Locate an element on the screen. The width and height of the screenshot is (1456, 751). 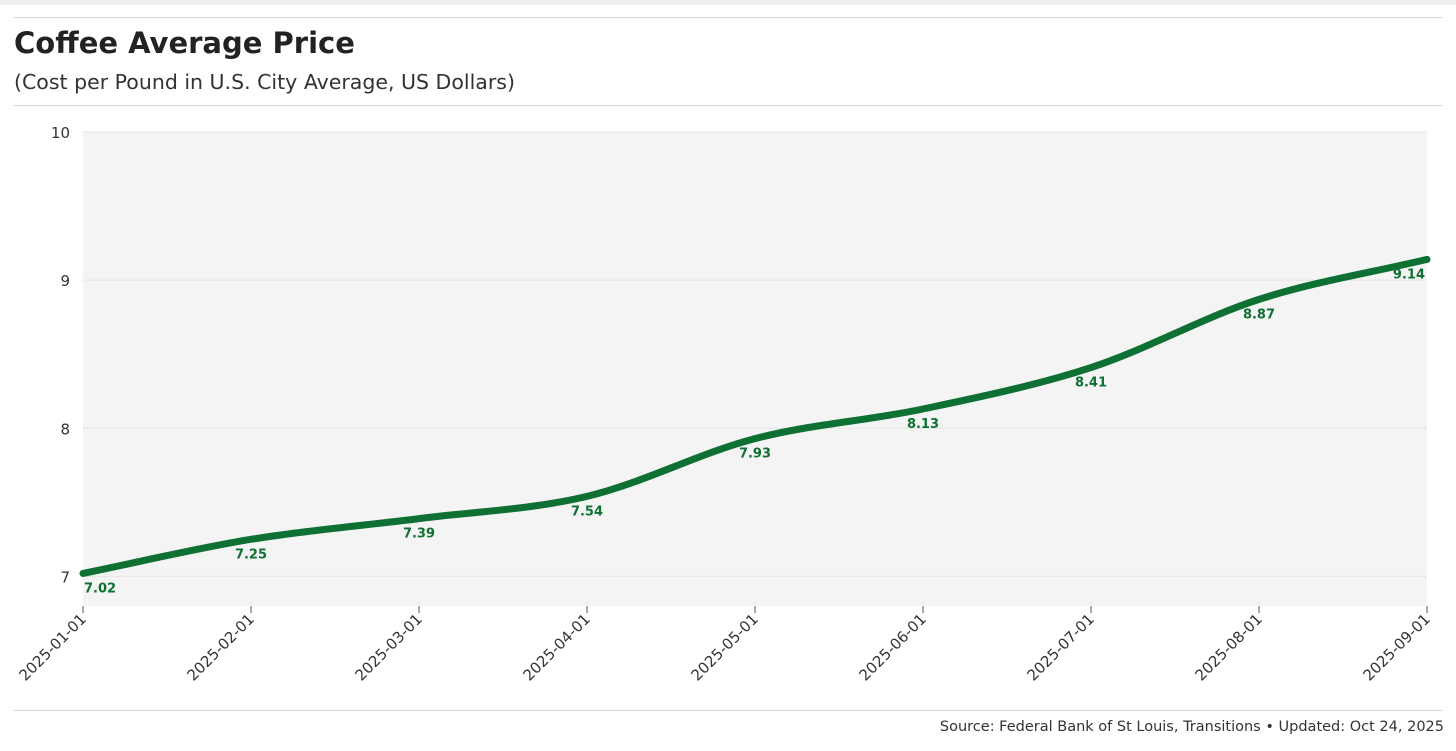
x-tick-label: 2025-05-01 is located at coordinates (724, 647).